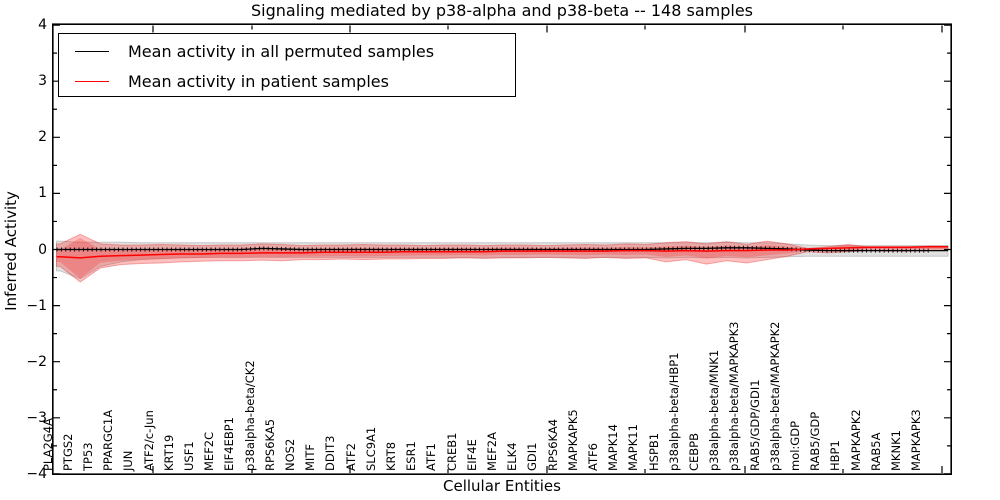  I want to click on x-tick-label: NOS2, so click(289, 454).